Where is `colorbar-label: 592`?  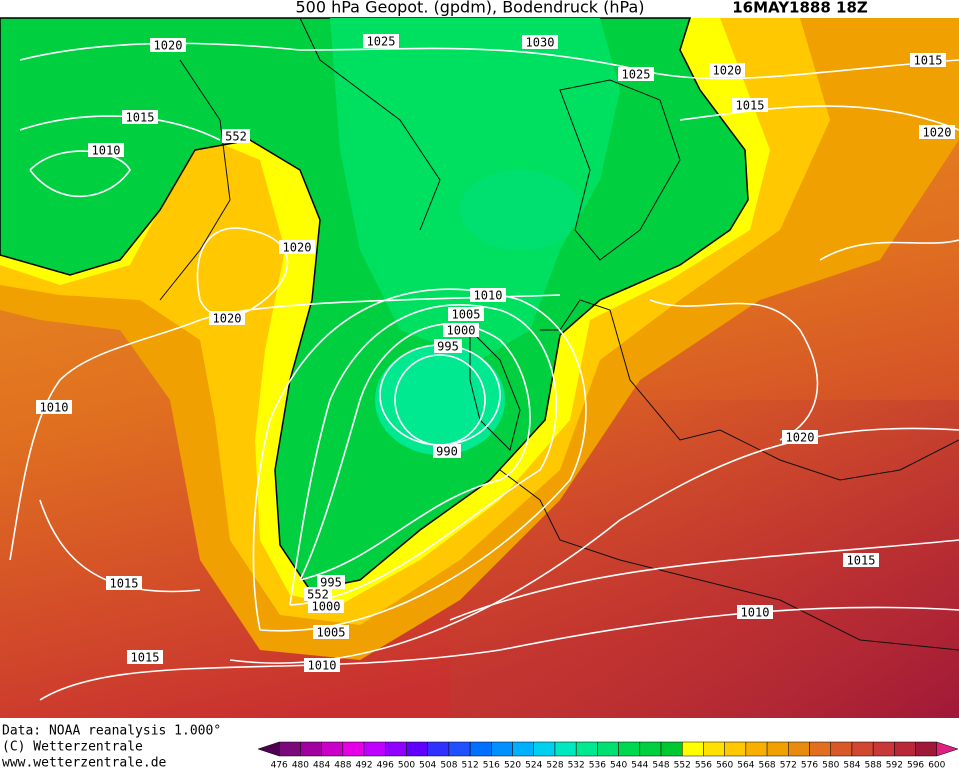
colorbar-label: 592 is located at coordinates (894, 765).